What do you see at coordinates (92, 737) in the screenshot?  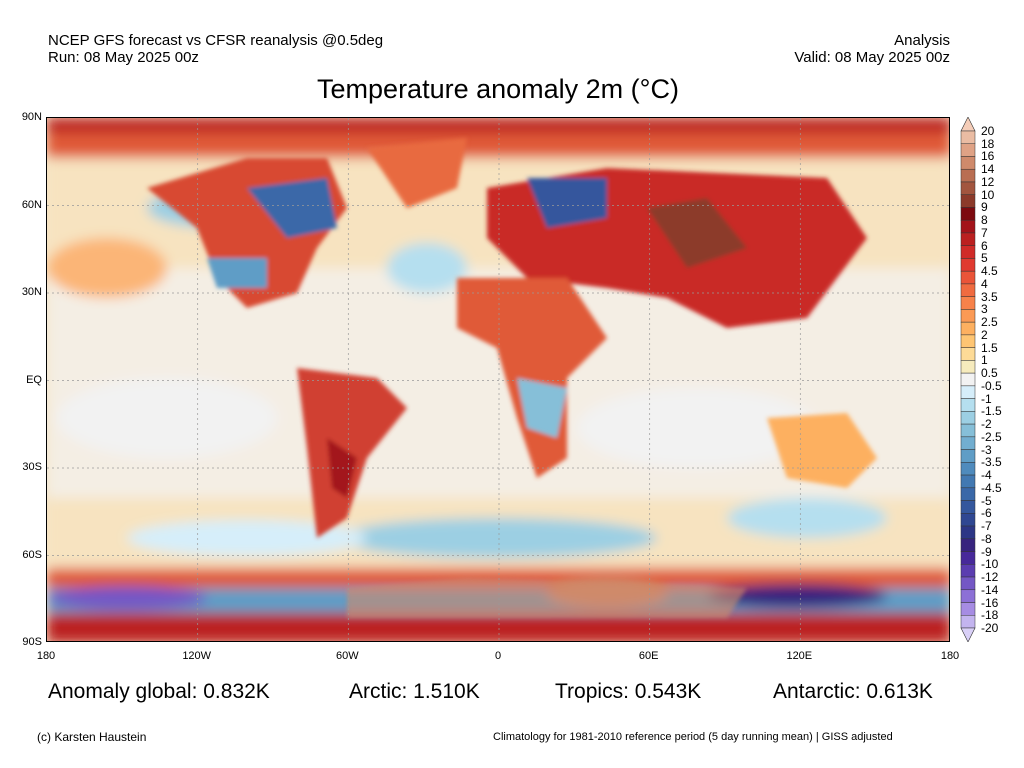 I see `credit: (c) Karsten Haustein` at bounding box center [92, 737].